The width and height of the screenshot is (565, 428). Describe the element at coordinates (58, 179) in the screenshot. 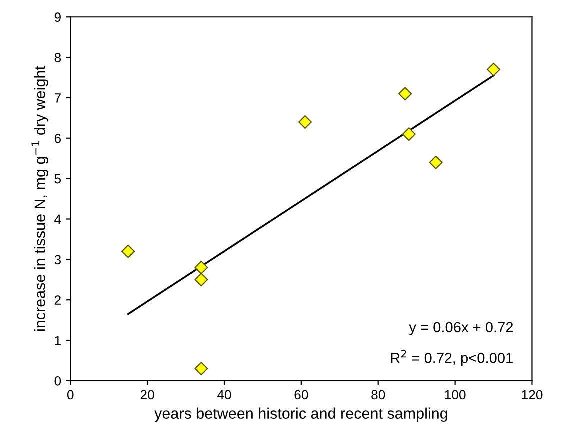

I see `y-tick-label: 5` at that location.